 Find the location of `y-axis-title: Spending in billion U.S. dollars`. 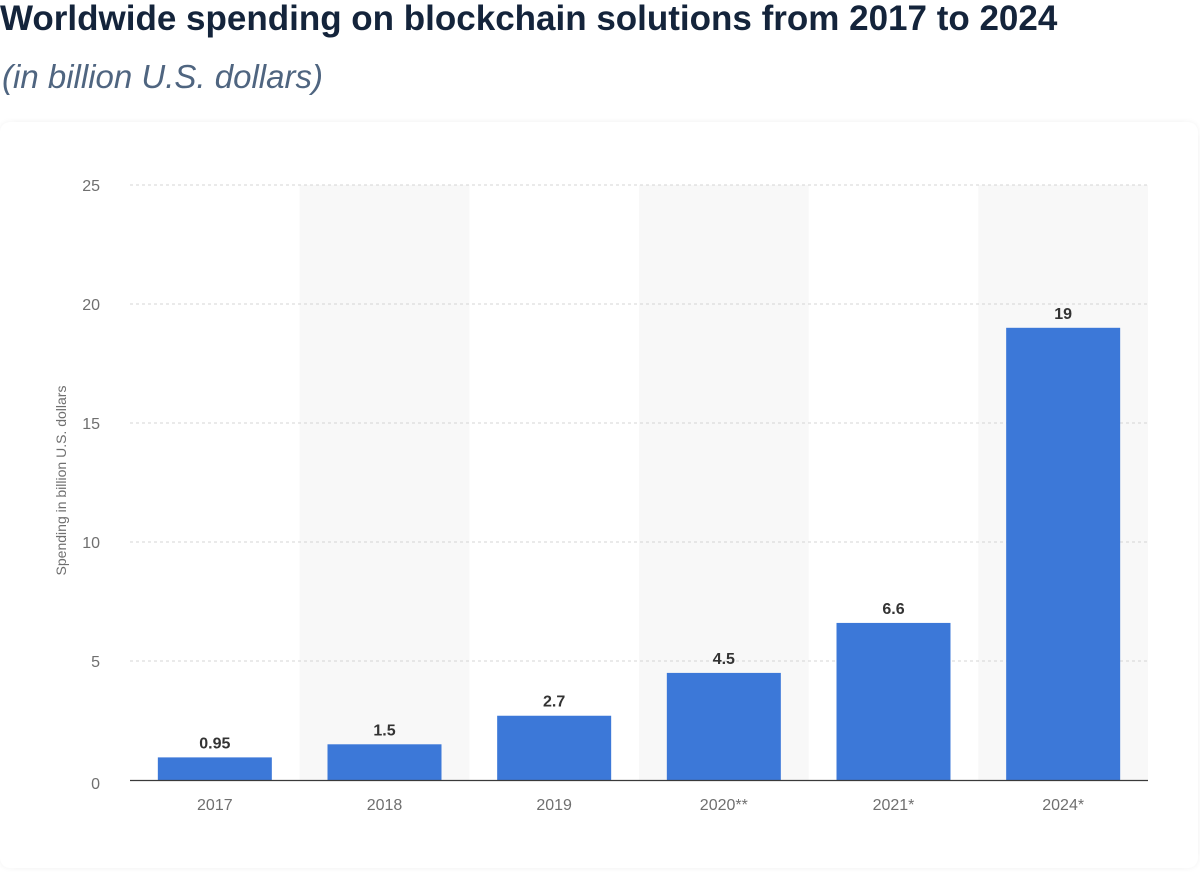

y-axis-title: Spending in billion U.S. dollars is located at coordinates (61, 481).